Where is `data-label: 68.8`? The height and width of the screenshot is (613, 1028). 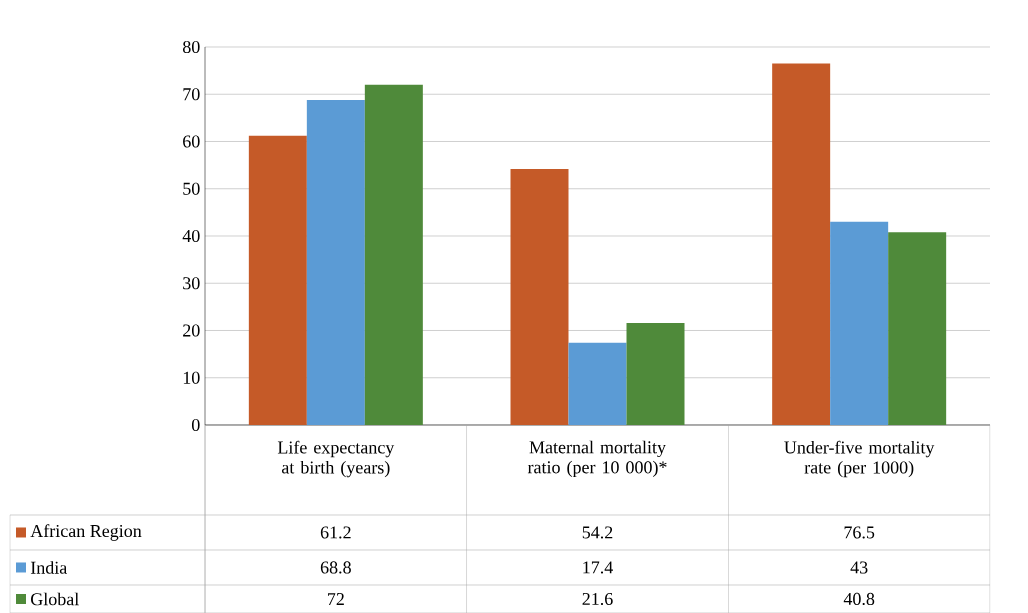
data-label: 68.8 is located at coordinates (335, 567).